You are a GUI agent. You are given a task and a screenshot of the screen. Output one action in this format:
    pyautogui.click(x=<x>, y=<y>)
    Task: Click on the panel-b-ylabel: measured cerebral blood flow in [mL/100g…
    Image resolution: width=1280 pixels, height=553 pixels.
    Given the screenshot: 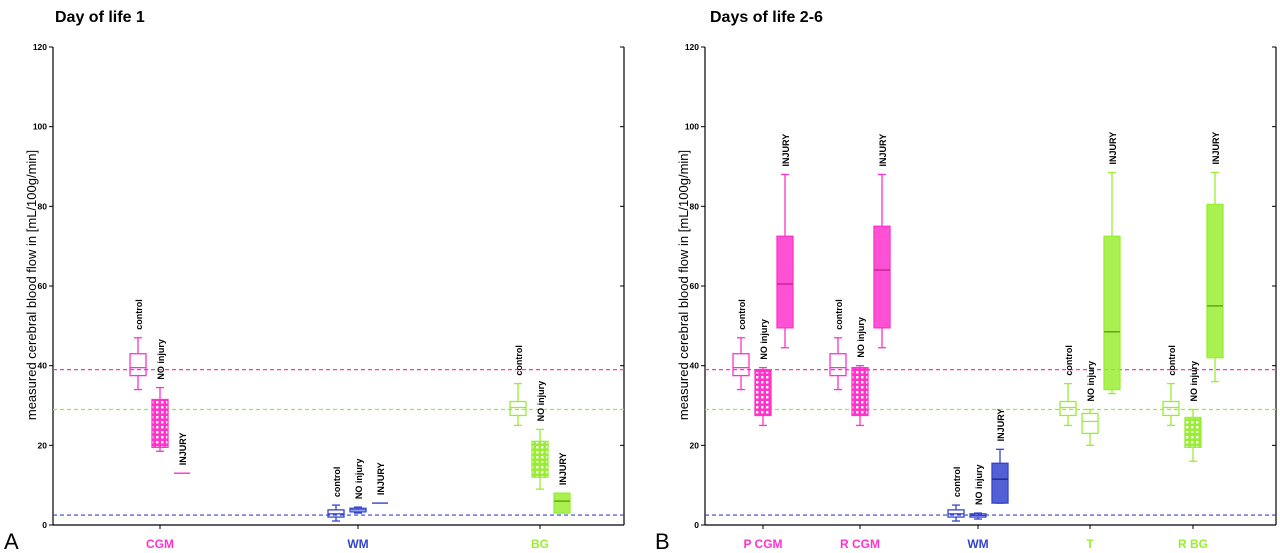 What is the action you would take?
    pyautogui.click(x=683, y=285)
    